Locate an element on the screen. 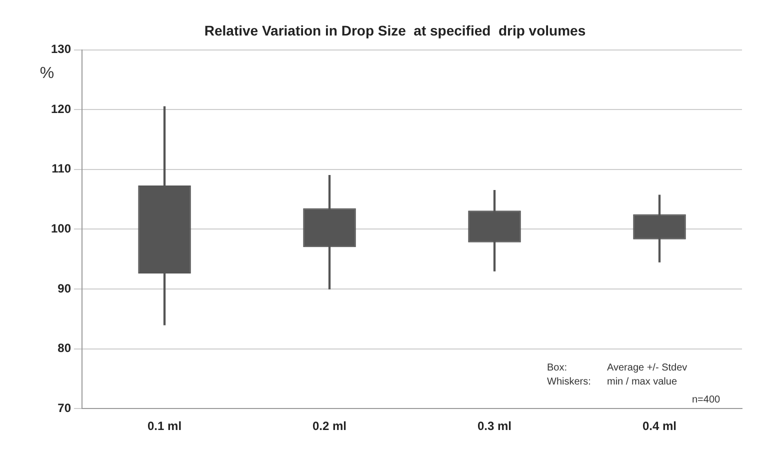  x-tick-label: 0.1 ml is located at coordinates (165, 426).